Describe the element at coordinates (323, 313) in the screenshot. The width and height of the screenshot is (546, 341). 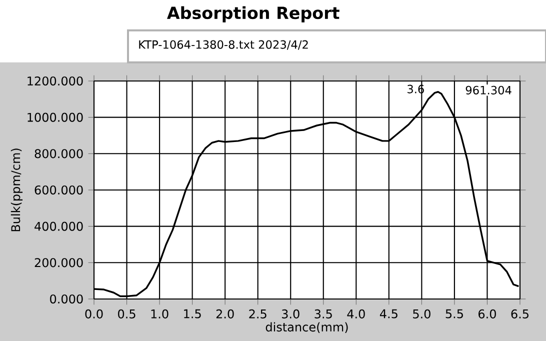
I see `x-tick-label: 3.5` at that location.